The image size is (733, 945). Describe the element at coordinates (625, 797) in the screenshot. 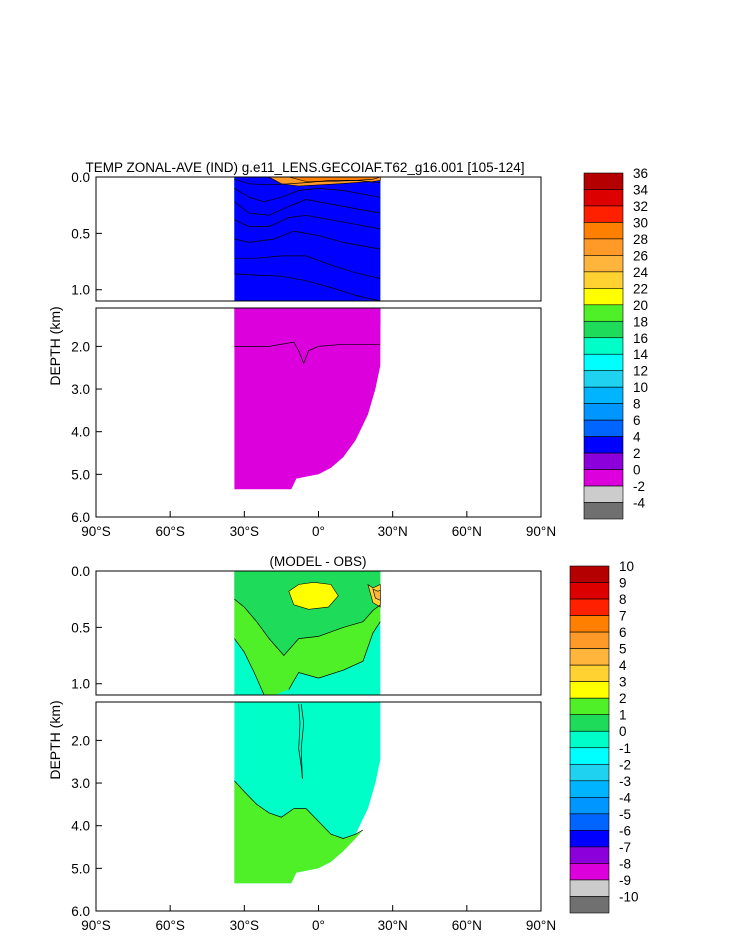

I see `colorbar-label: -4` at that location.